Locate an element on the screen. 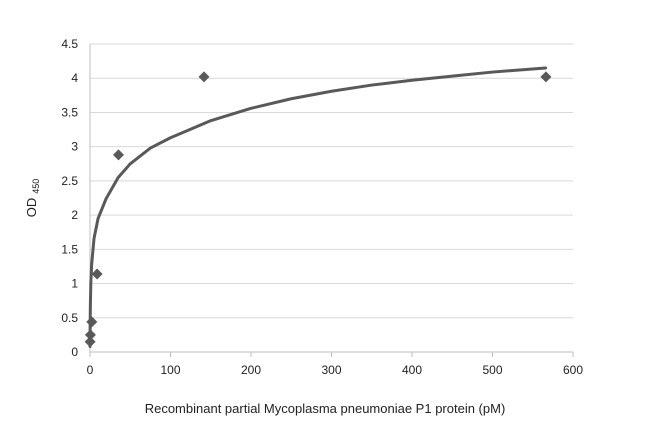 The width and height of the screenshot is (650, 427). y-tick-label: 2 is located at coordinates (74, 215).